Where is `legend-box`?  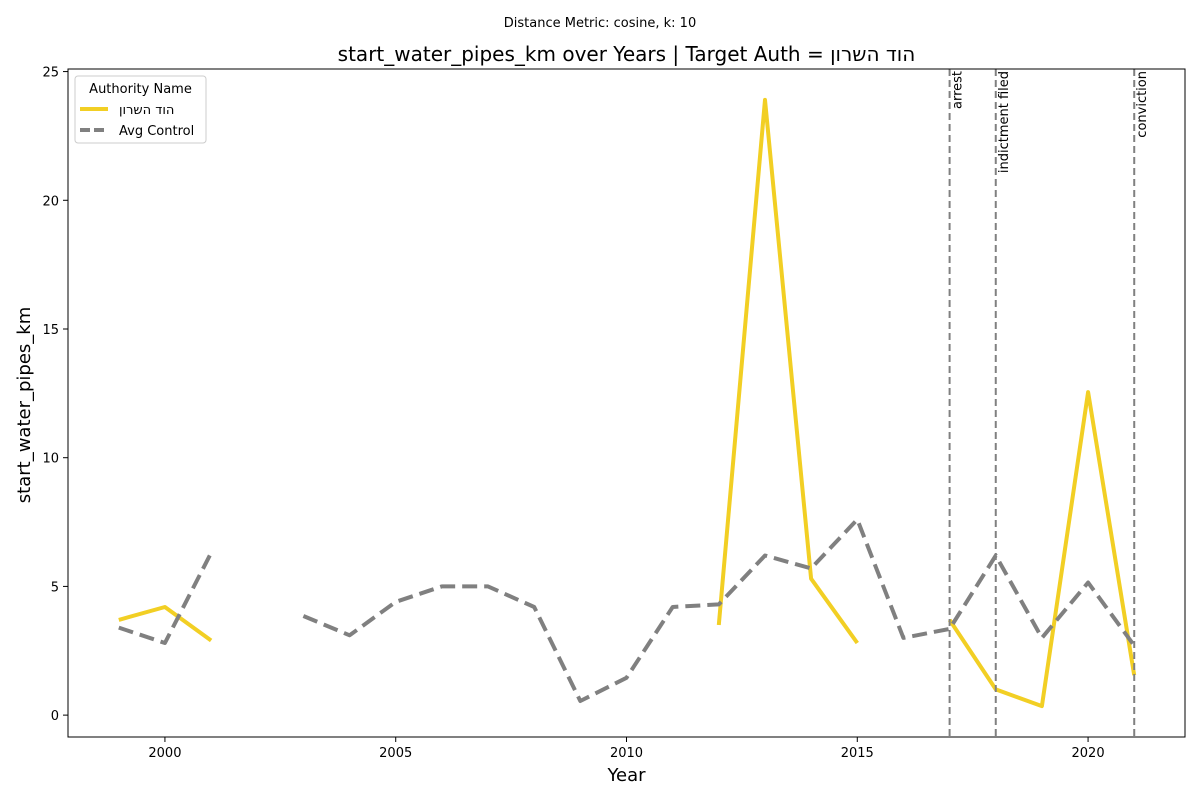
legend-box is located at coordinates (140, 109).